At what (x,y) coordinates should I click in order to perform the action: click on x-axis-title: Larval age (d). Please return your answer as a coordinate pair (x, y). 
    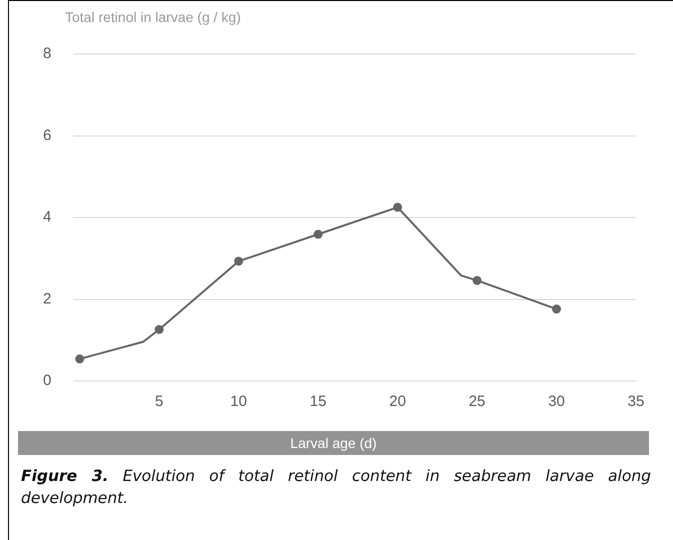
    Looking at the image, I should click on (333, 443).